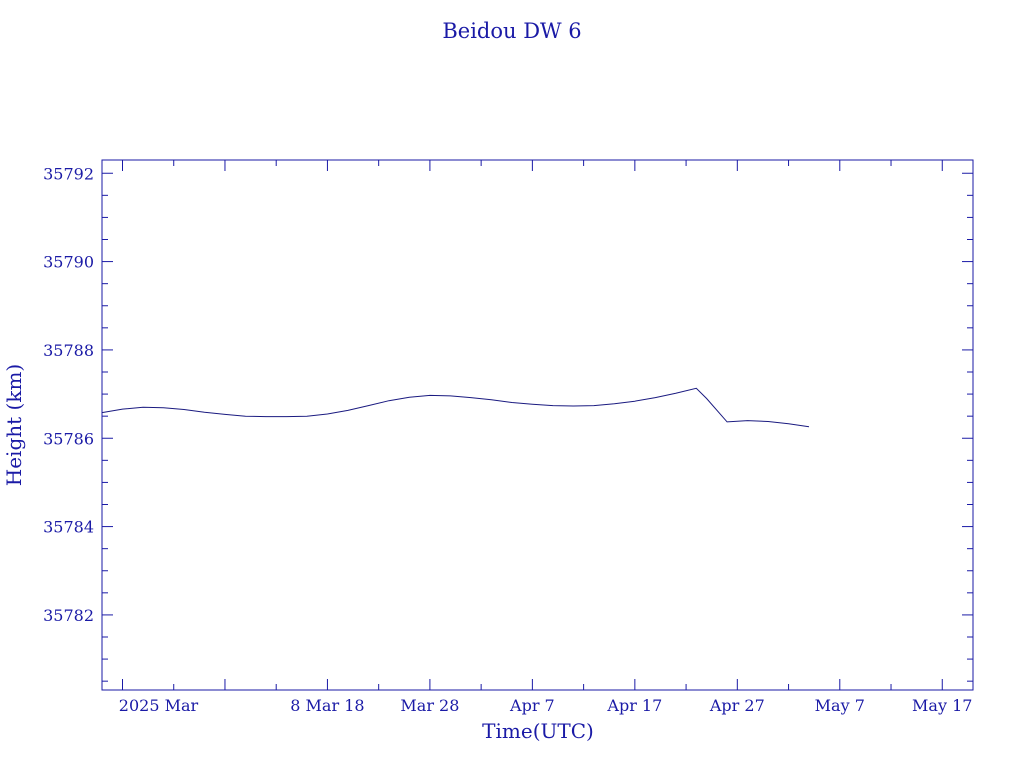  I want to click on y-tick-label: 35788, so click(68, 350).